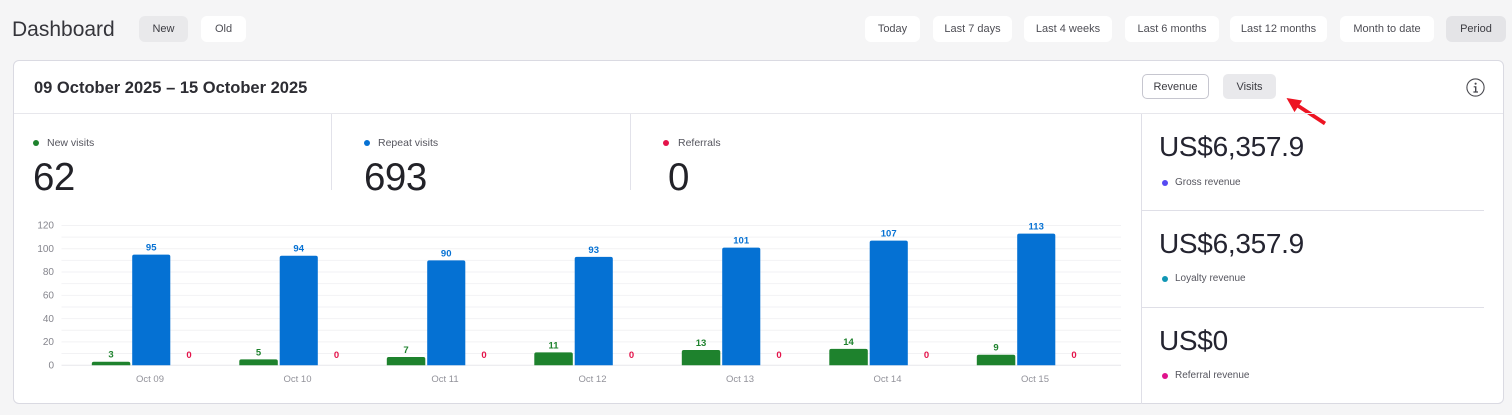  What do you see at coordinates (259, 352) in the screenshot?
I see `svg-text: 5` at bounding box center [259, 352].